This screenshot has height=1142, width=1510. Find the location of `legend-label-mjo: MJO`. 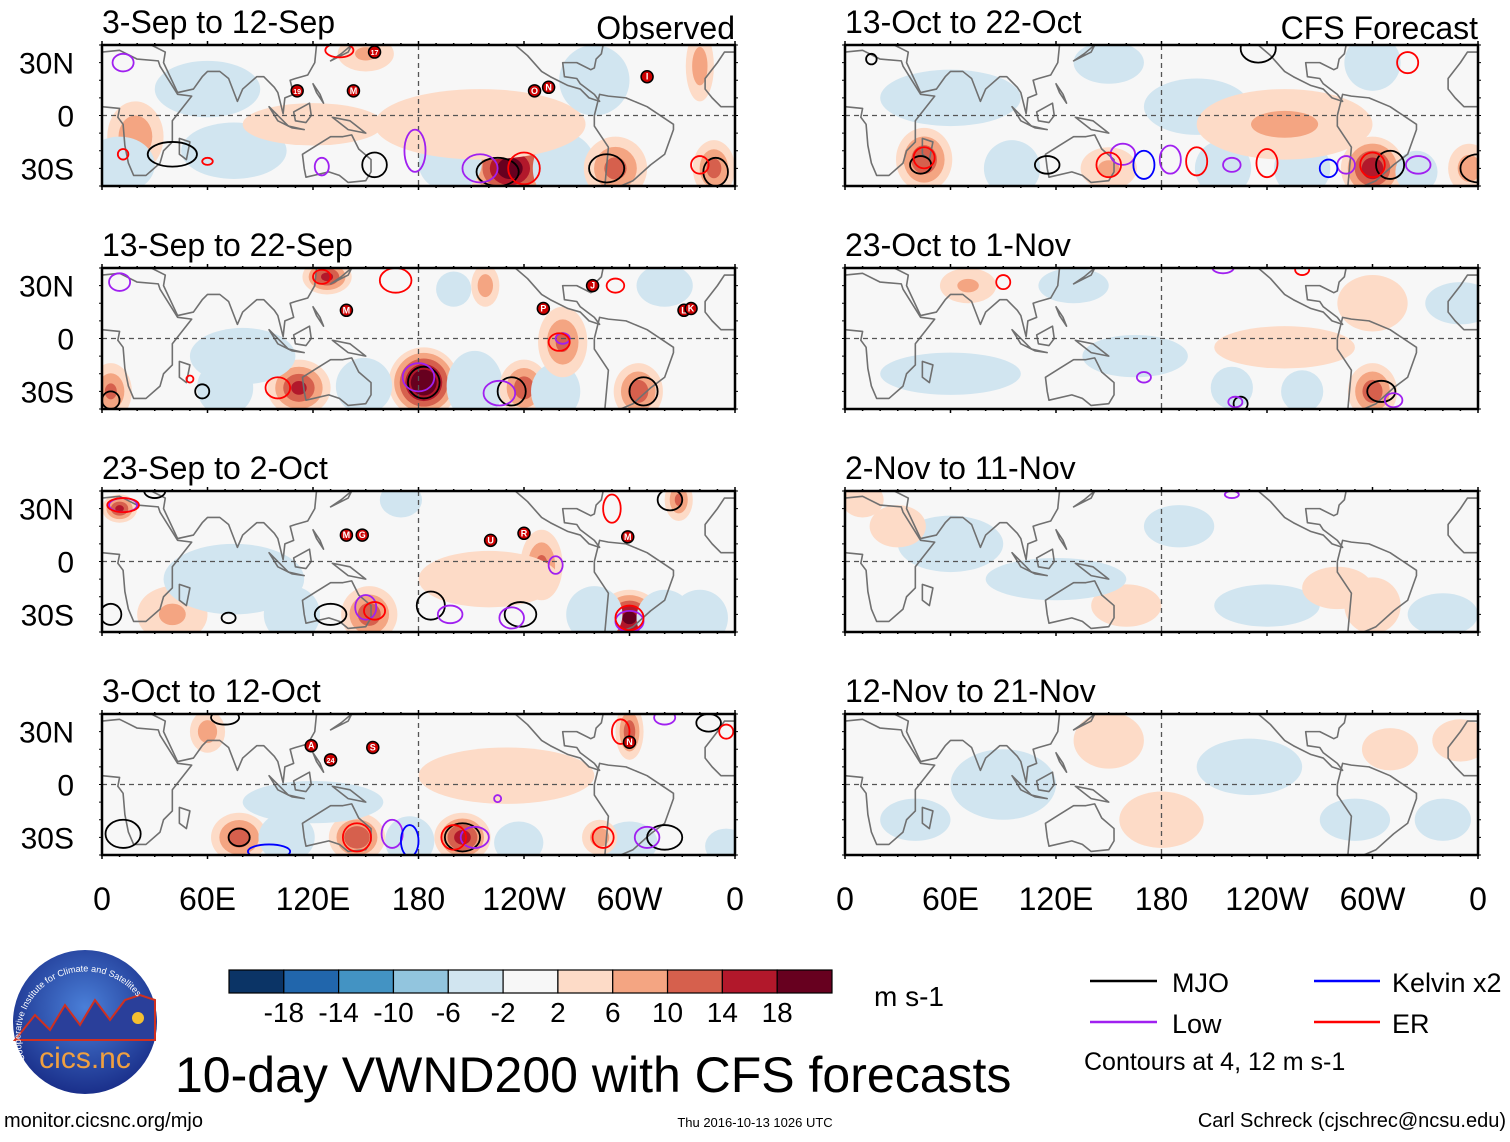

legend-label-mjo: MJO is located at coordinates (1200, 983).